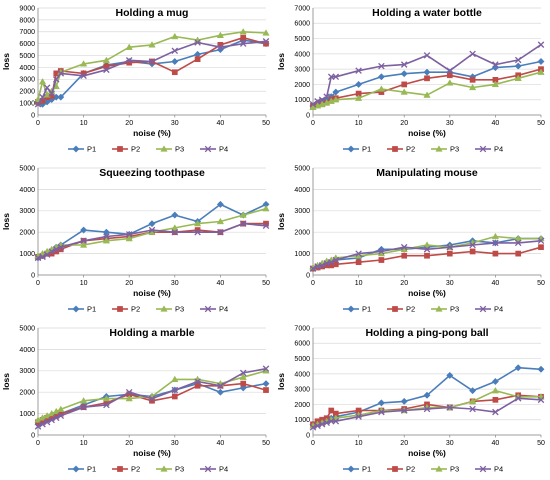 The image size is (550, 480). What do you see at coordinates (266, 283) in the screenshot?
I see `x-tick-label: 50` at bounding box center [266, 283].